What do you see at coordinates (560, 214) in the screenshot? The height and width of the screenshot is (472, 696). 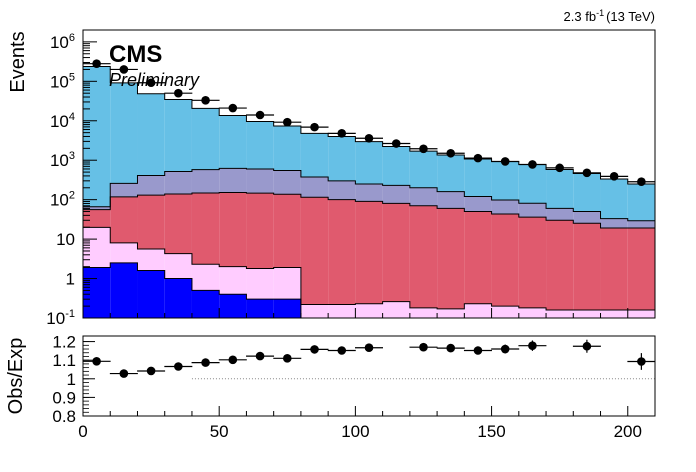 I see `stack-bar-s3-b17` at bounding box center [560, 214].